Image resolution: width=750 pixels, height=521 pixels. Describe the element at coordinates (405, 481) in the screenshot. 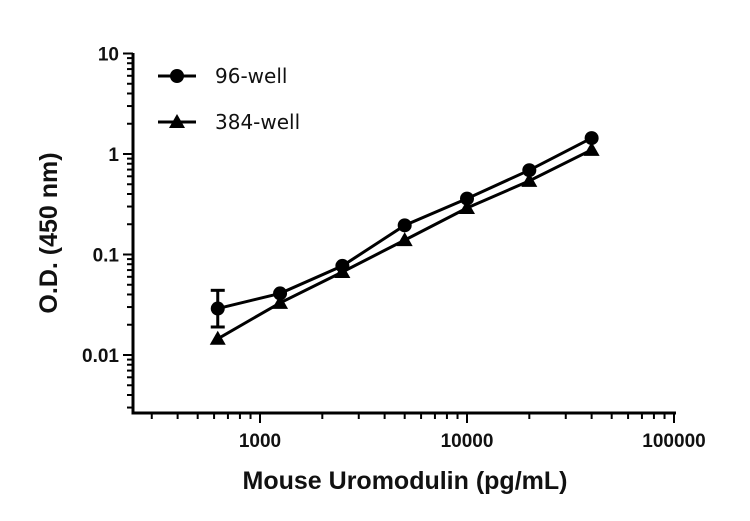

I see `x-axis-title: Mouse Uromodulin (pg/mL)` at that location.